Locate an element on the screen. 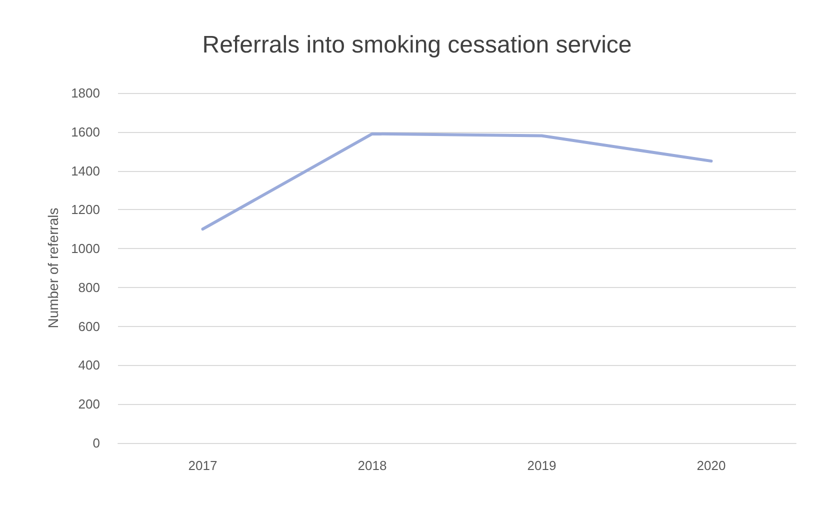 The width and height of the screenshot is (834, 506). y-tick-label: 0 is located at coordinates (96, 443).